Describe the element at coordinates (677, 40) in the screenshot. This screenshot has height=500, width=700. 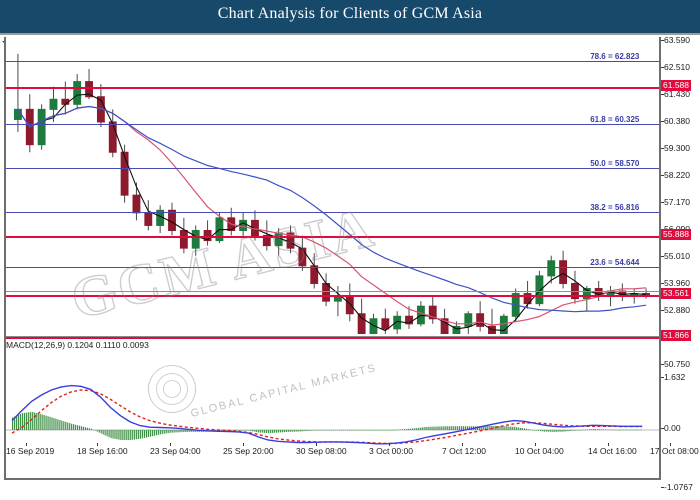
I see `price-axis-label: 63.590` at that location.